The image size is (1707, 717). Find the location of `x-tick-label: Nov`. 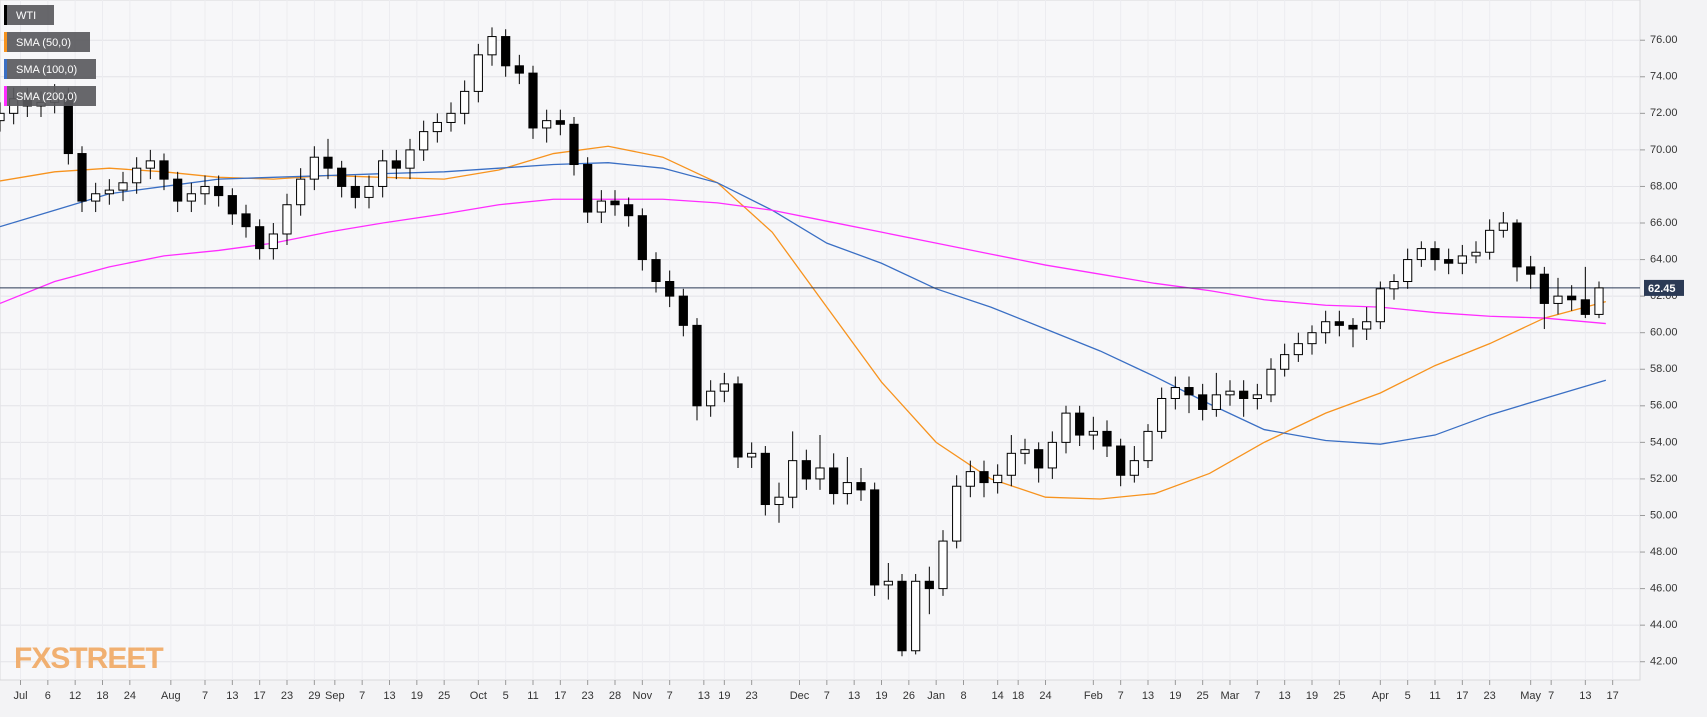

x-tick-label: Nov is located at coordinates (643, 696).